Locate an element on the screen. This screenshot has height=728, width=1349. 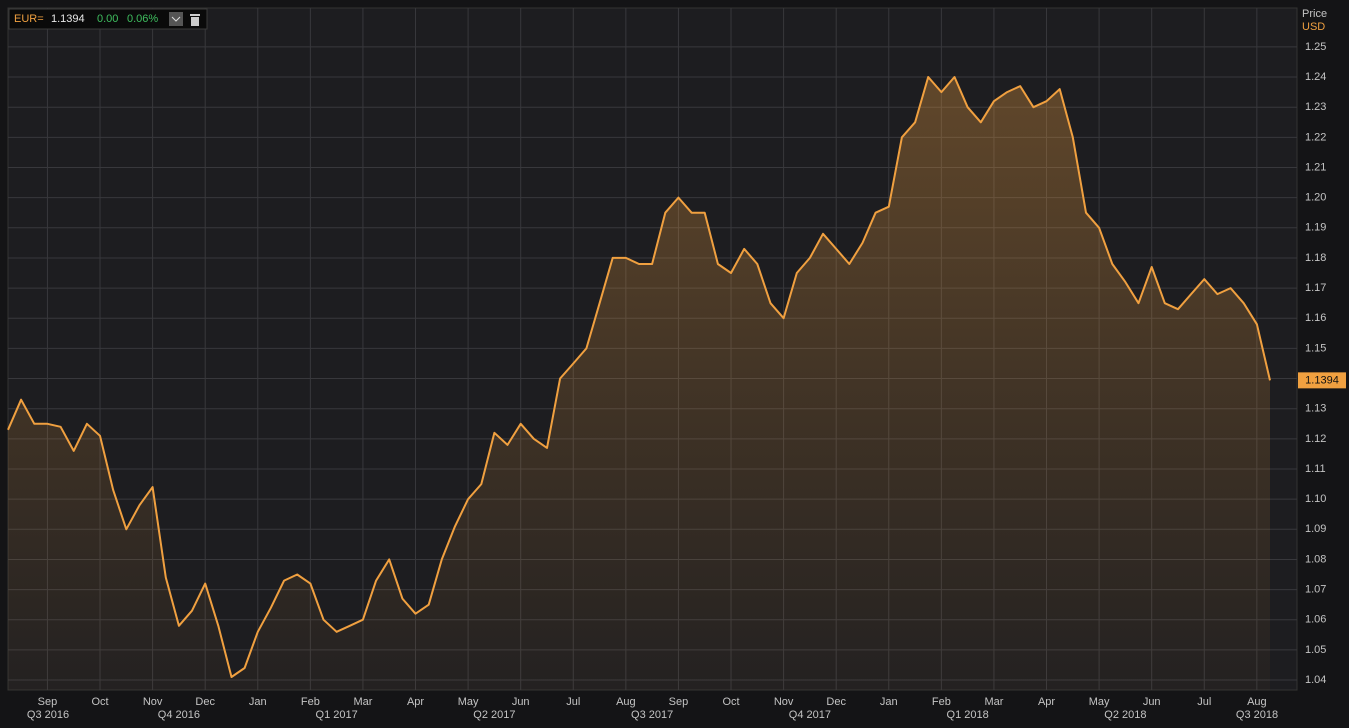
y-tick-label: 1.05 is located at coordinates (1315, 650).